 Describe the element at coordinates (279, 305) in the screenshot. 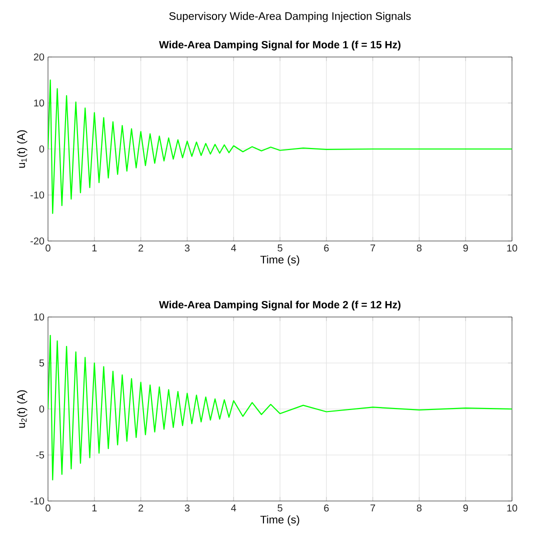

I see `chart-title: Wide-Area Damping Signal for Mode 2 (f = 12 Hz)` at that location.